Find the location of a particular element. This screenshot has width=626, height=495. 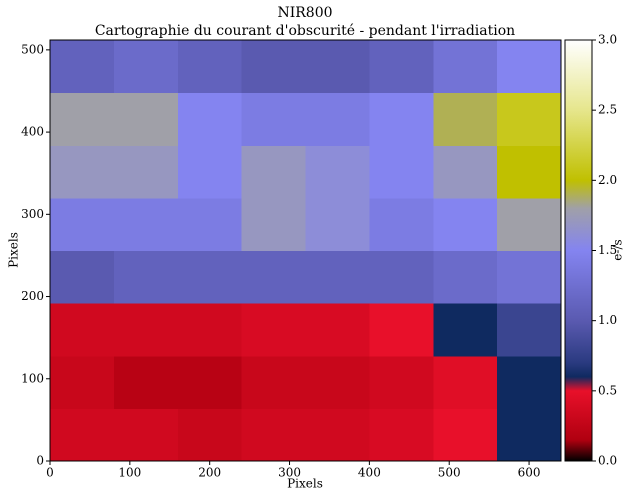

y-tick-label: 500 is located at coordinates (32, 49).